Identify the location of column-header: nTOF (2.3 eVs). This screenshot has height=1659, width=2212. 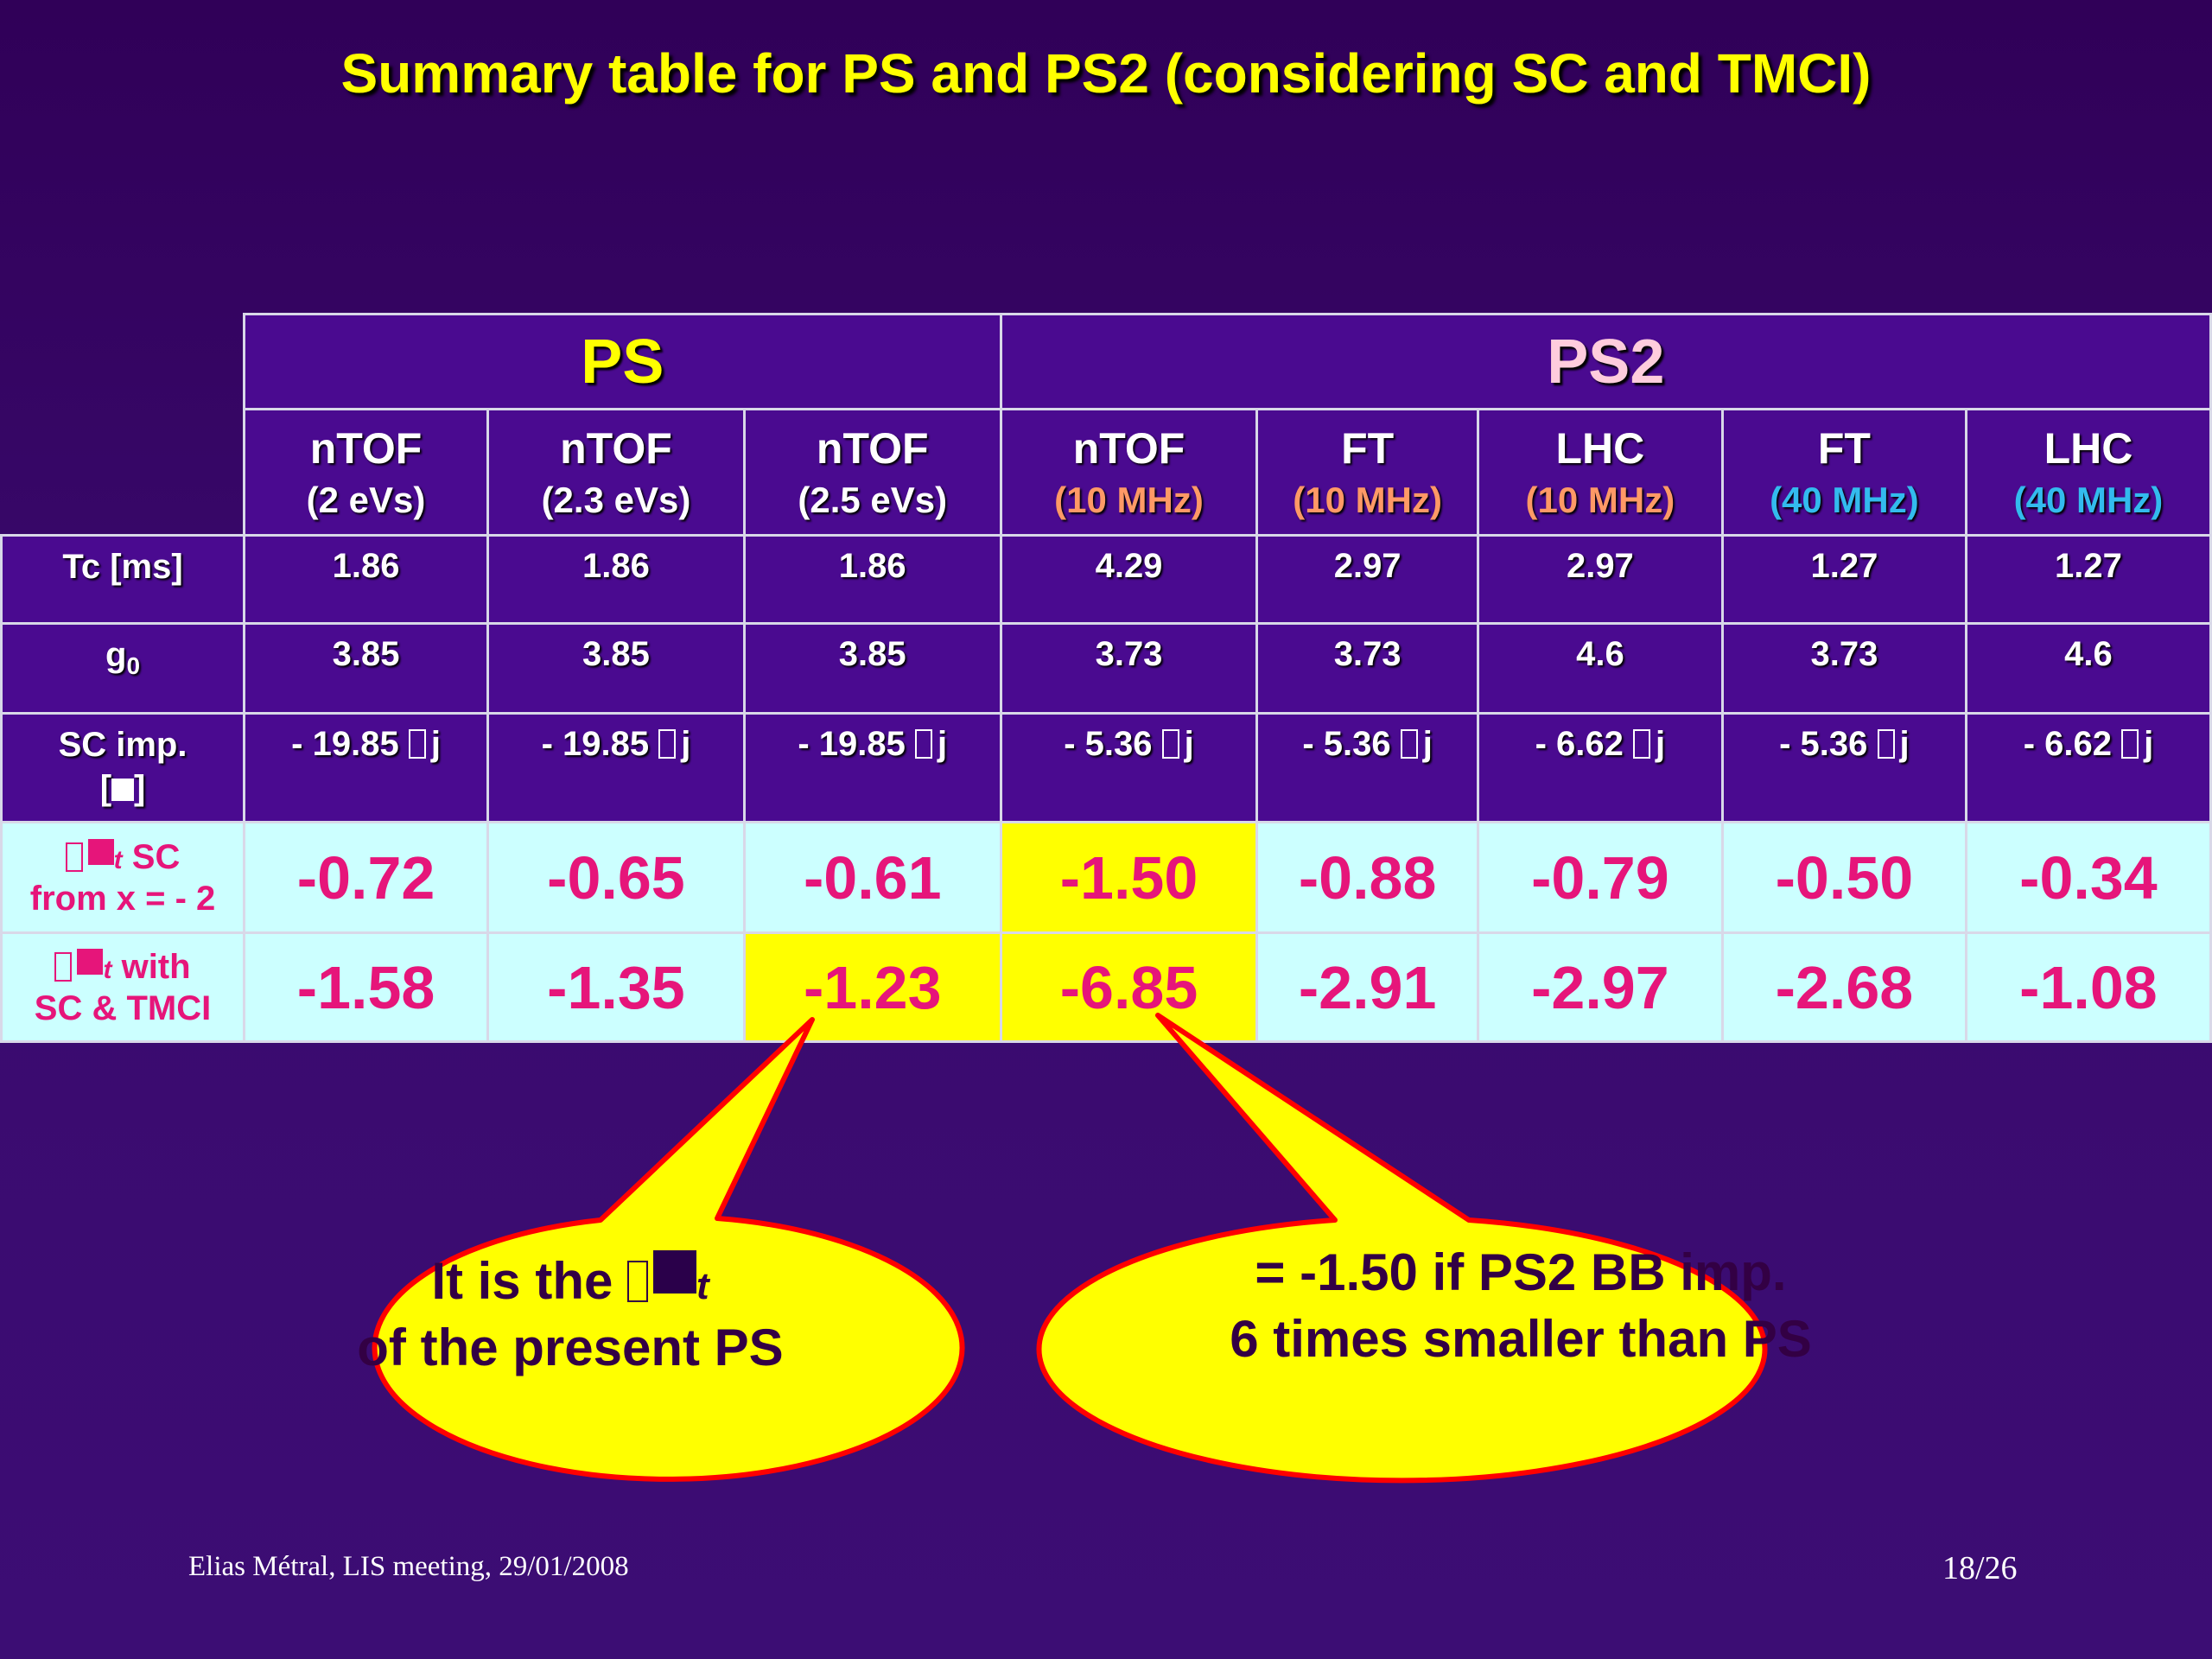
(616, 473).